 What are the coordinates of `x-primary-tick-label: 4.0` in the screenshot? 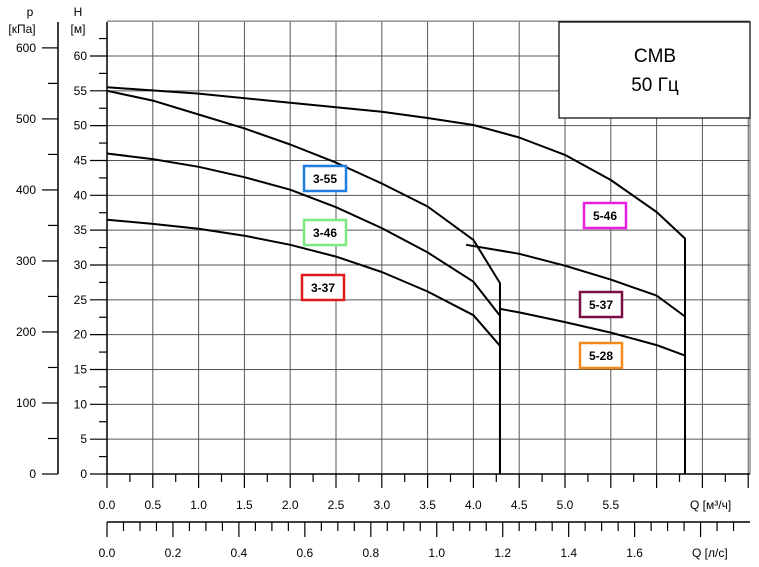 It's located at (473, 505).